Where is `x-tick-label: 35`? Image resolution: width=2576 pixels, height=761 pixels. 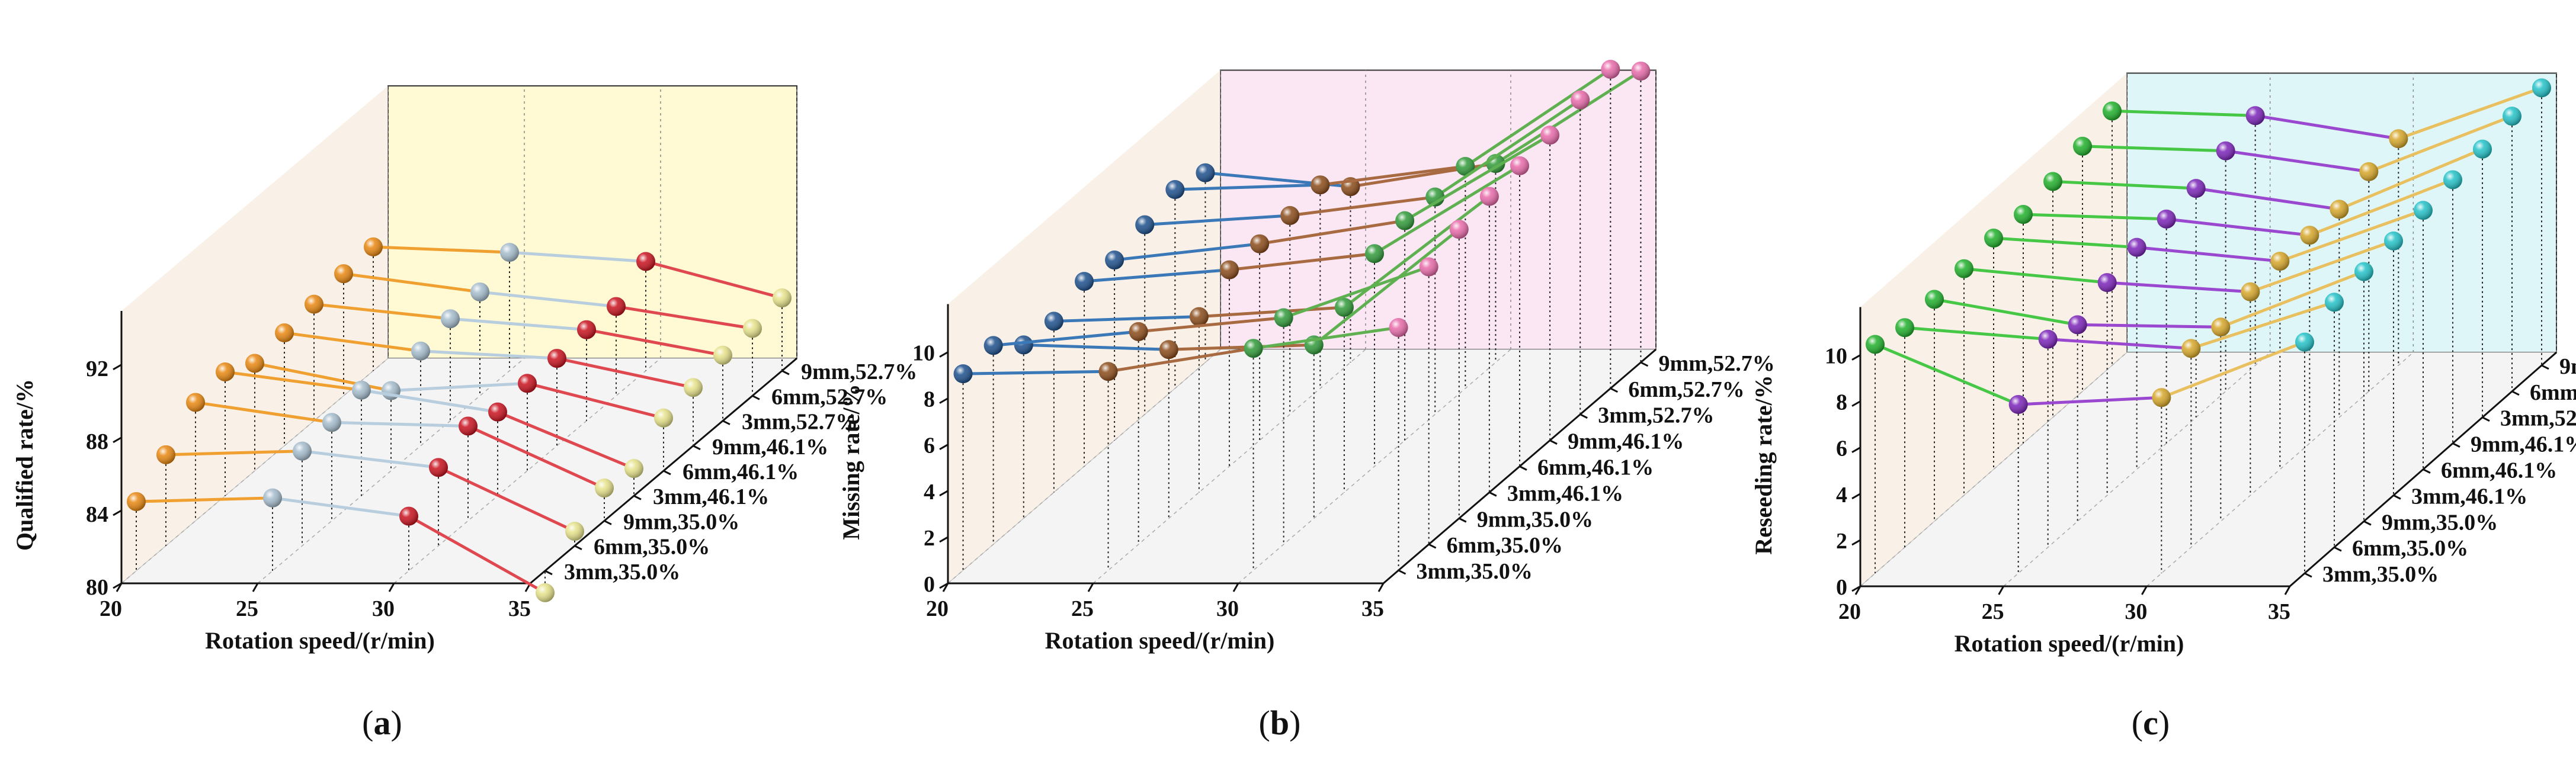 x-tick-label: 35 is located at coordinates (2279, 611).